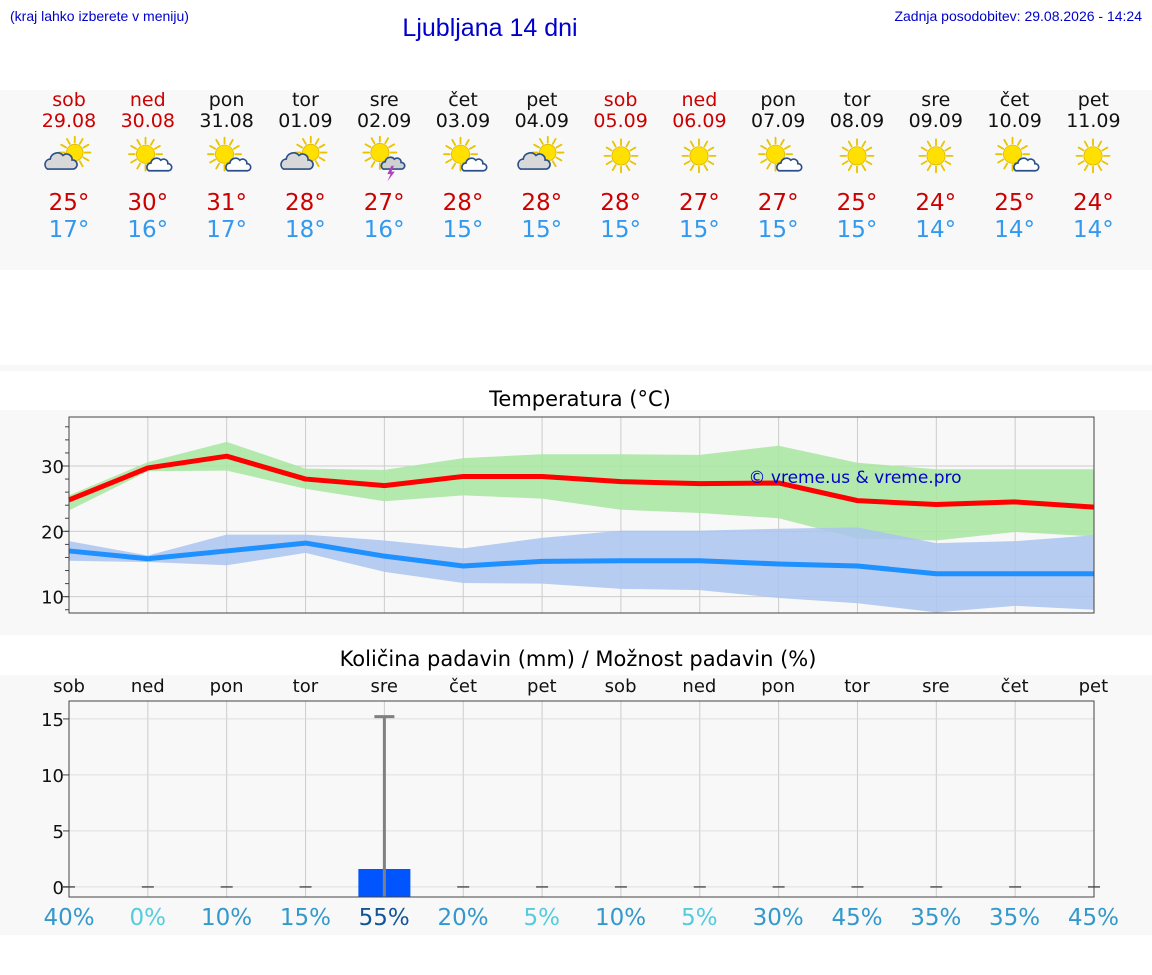  What do you see at coordinates (1014, 121) in the screenshot?
I see `day-date: 10.09` at bounding box center [1014, 121].